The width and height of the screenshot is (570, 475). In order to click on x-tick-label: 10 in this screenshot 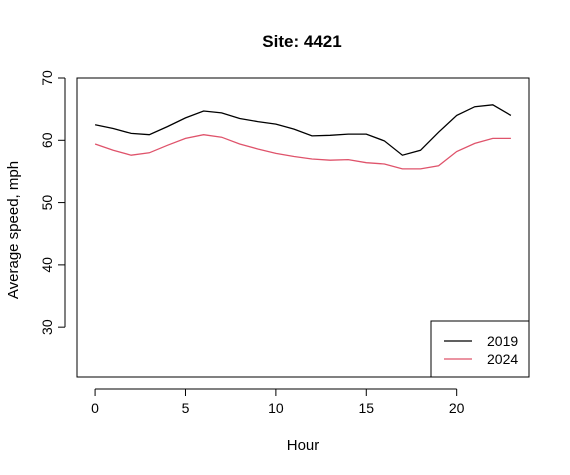, I will do `click(276, 408)`.